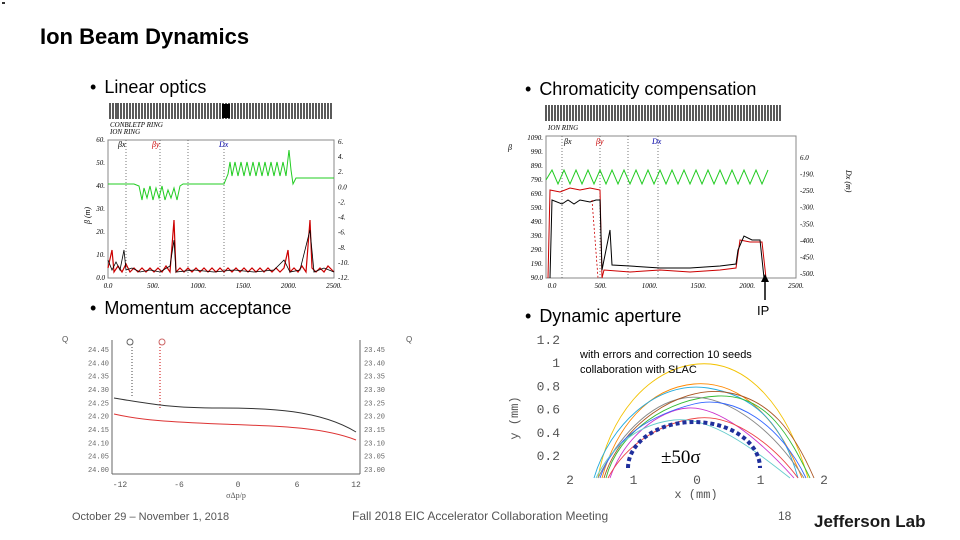 This screenshot has height=540, width=960. I want to click on momentum-y-tick: 24.00, so click(98, 471).